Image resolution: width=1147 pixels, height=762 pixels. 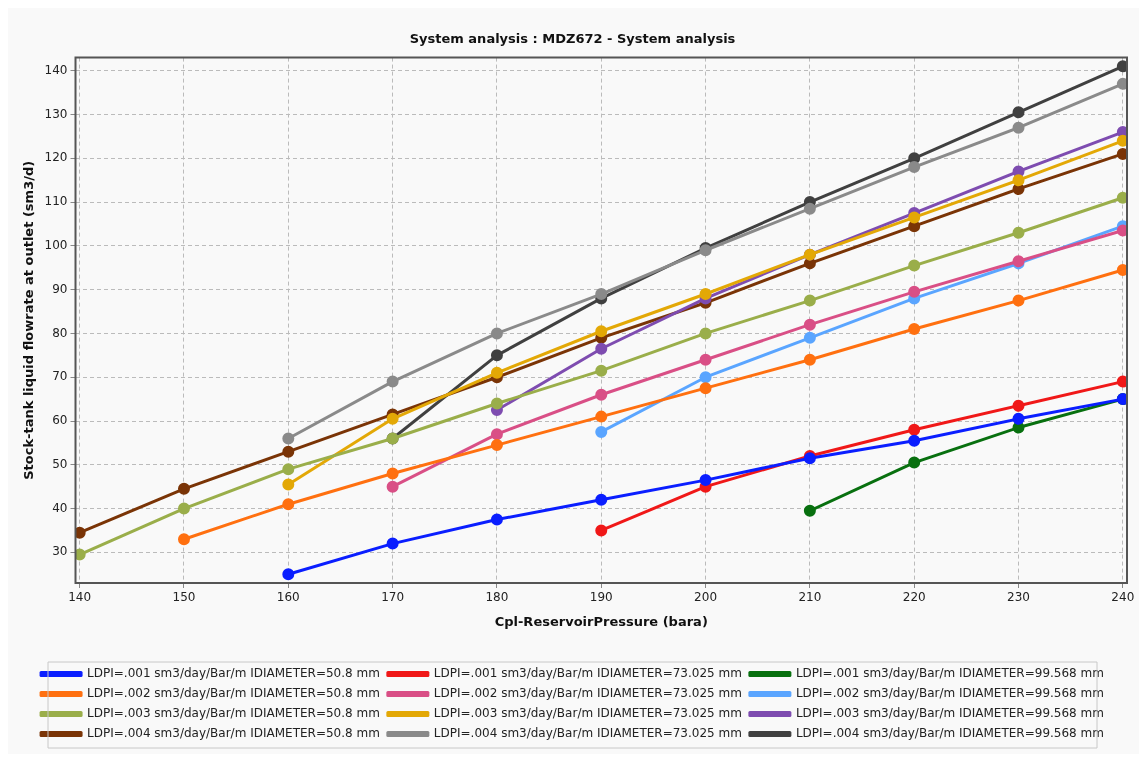 What do you see at coordinates (810, 597) in the screenshot?
I see `x-tick-label: 210` at bounding box center [810, 597].